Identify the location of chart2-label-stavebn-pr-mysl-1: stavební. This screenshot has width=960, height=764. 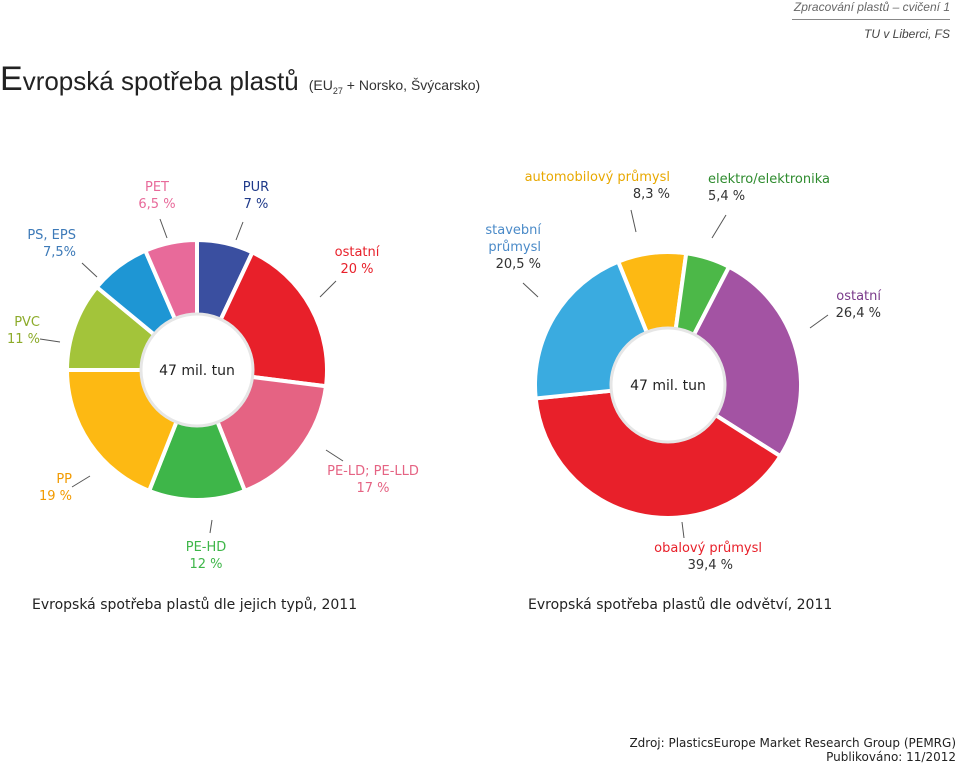
(513, 230).